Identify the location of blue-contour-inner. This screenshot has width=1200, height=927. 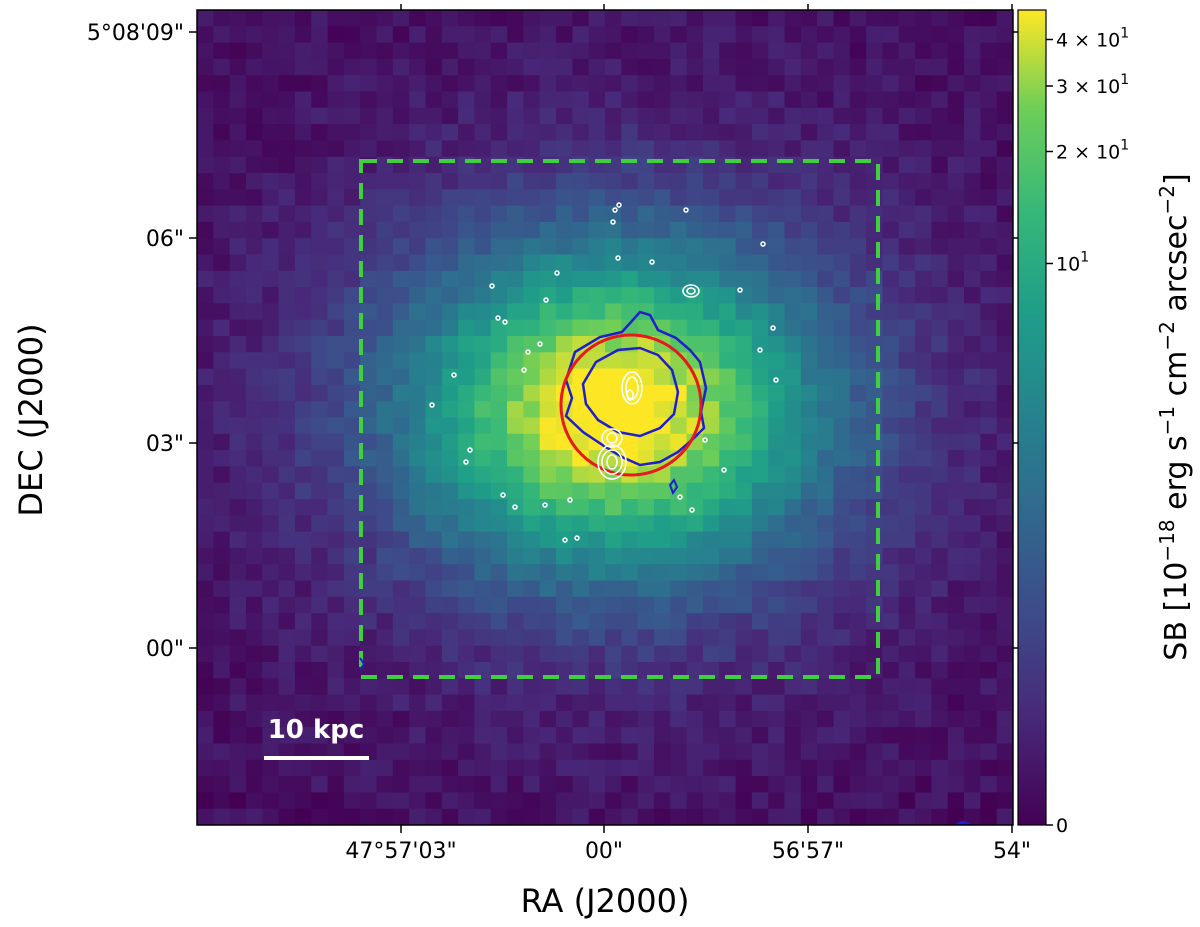
(630, 392).